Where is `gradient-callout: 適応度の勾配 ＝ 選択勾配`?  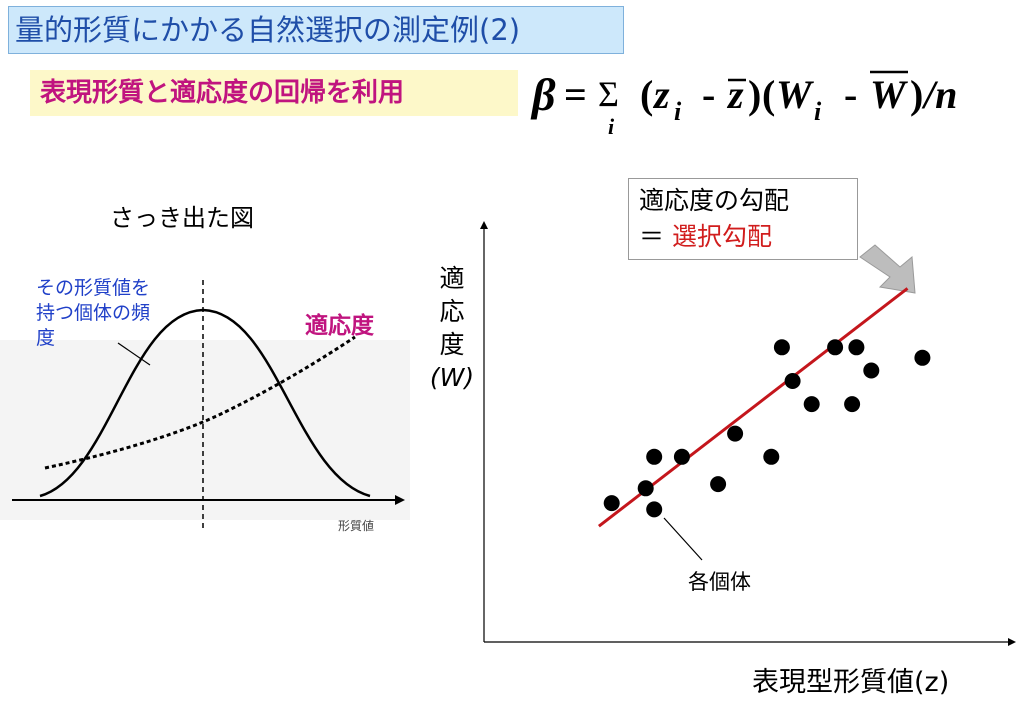
gradient-callout: 適応度の勾配 ＝ 選択勾配 is located at coordinates (743, 219).